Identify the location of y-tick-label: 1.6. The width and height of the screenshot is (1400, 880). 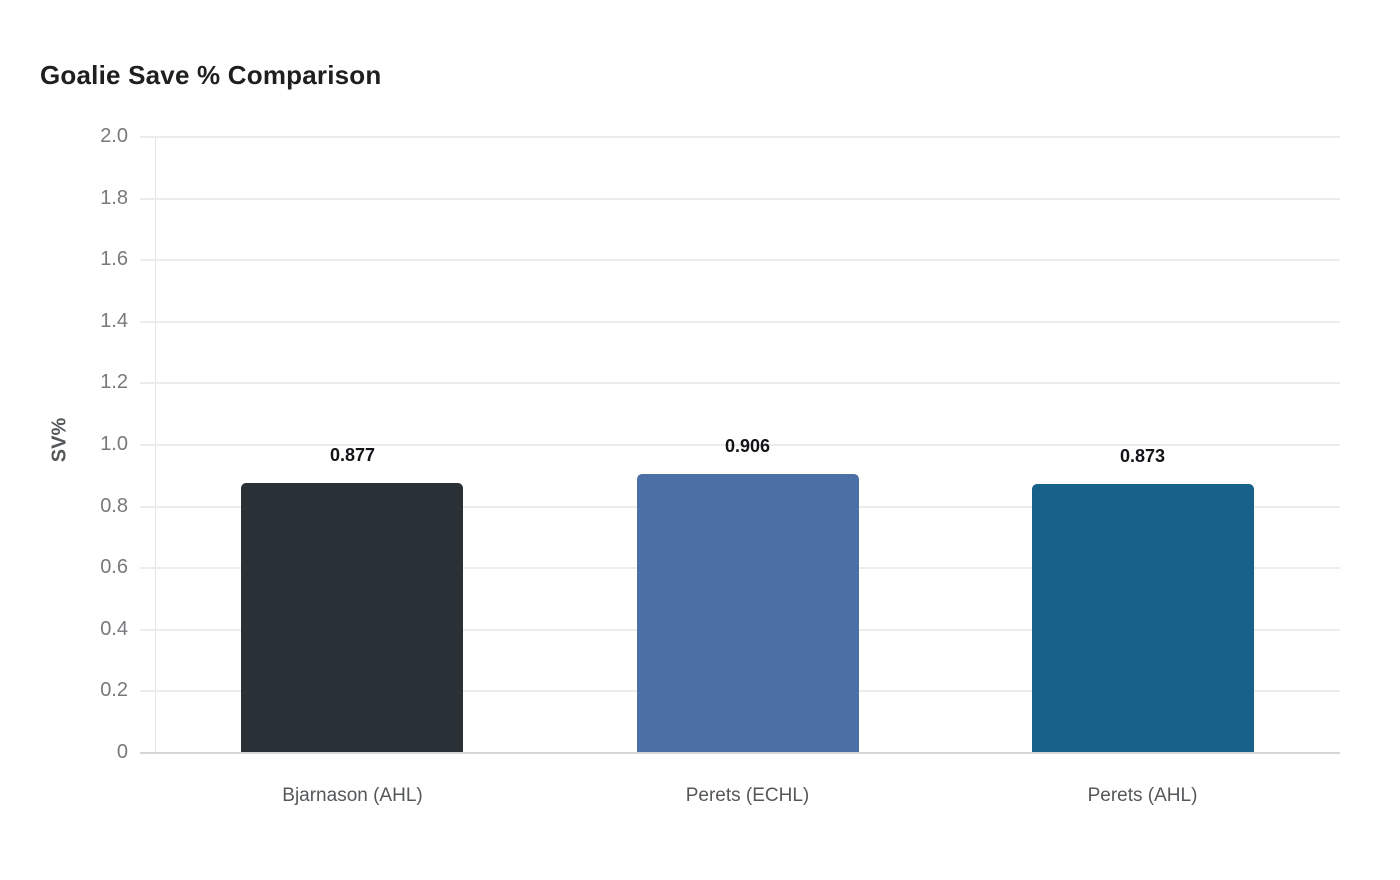
(114, 259).